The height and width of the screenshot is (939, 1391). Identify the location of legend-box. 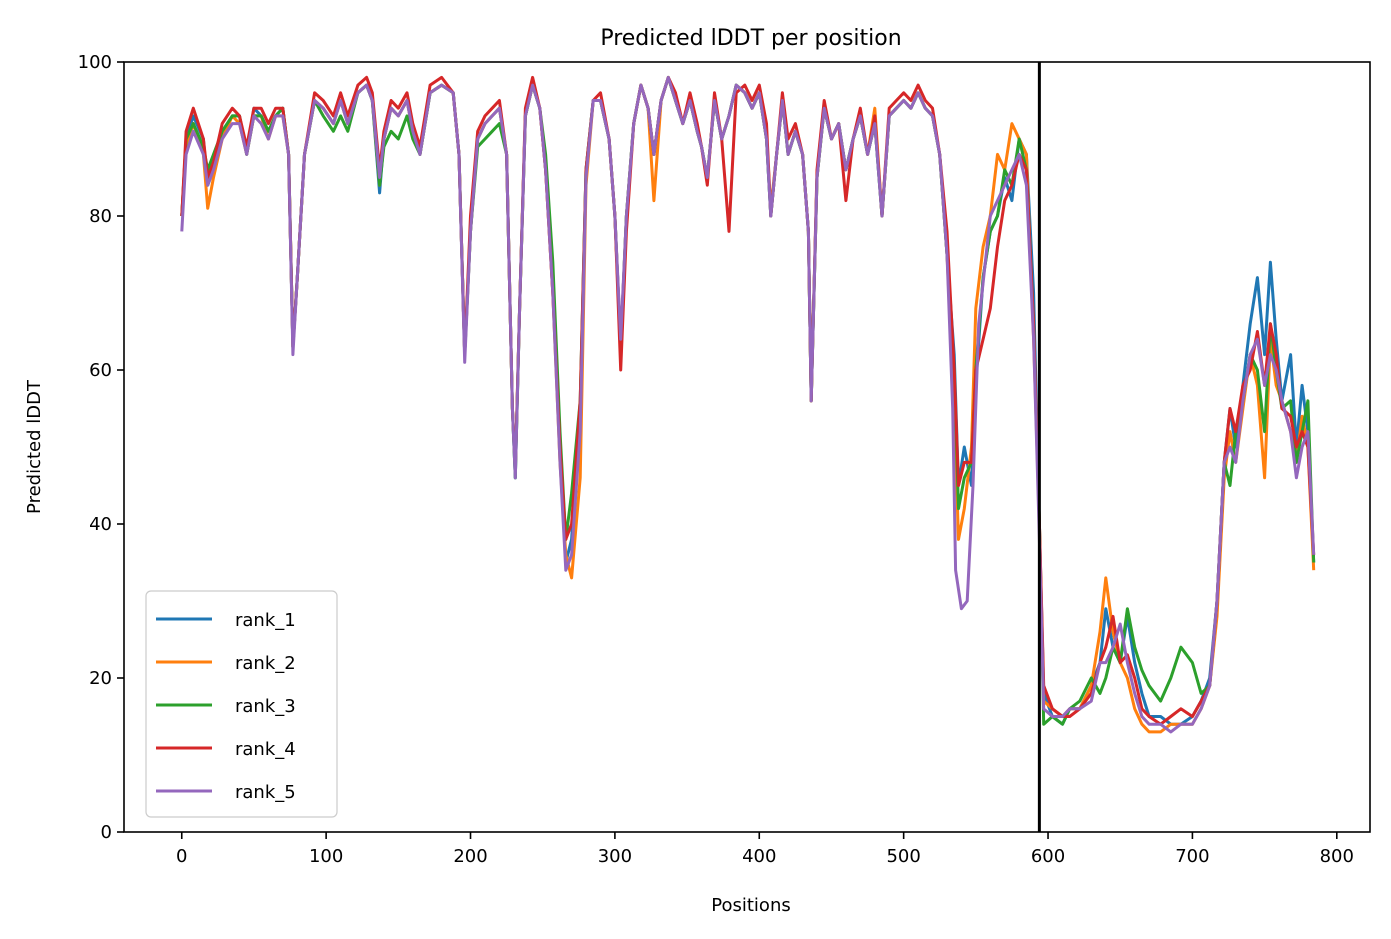
(241, 704).